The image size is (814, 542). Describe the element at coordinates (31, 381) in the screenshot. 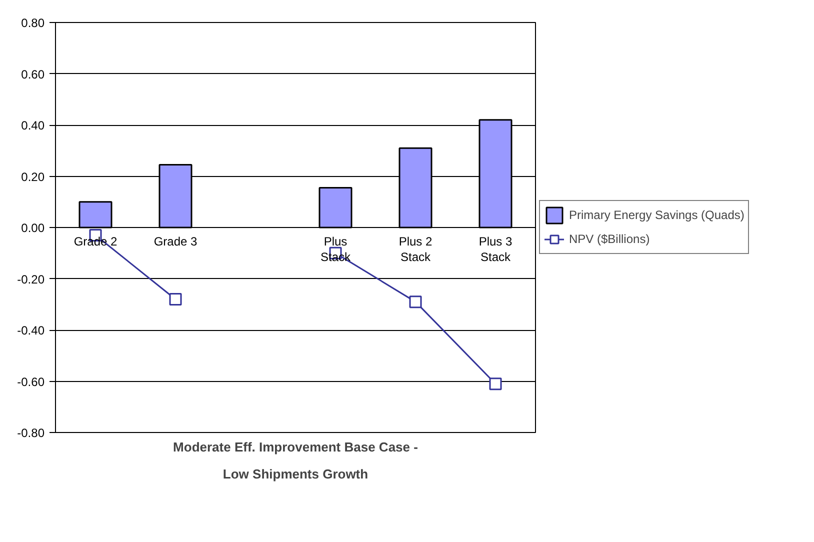

I see `y-tick-label: -0.60` at that location.